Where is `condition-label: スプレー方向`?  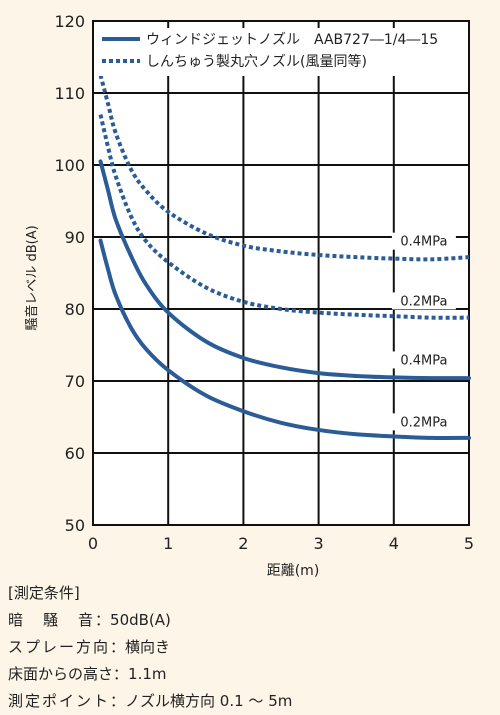 condition-label: スプレー方向 is located at coordinates (59, 647).